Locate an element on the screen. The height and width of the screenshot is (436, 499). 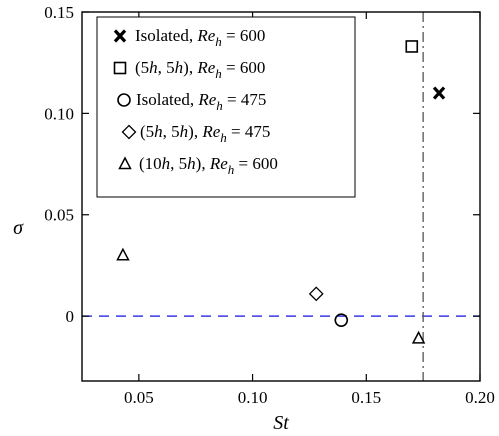
legend-label: (10h, 5h), Reh = 600 is located at coordinates (208, 165).